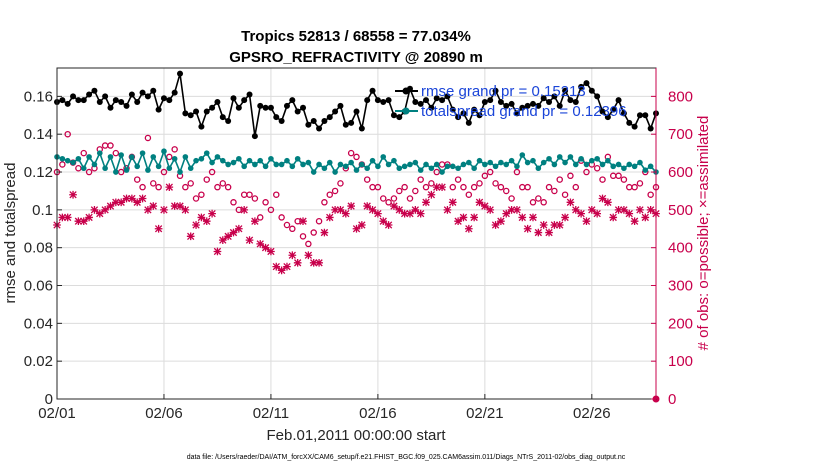 The height and width of the screenshot is (470, 830). I want to click on left-tick-label: 0.16, so click(38, 96).